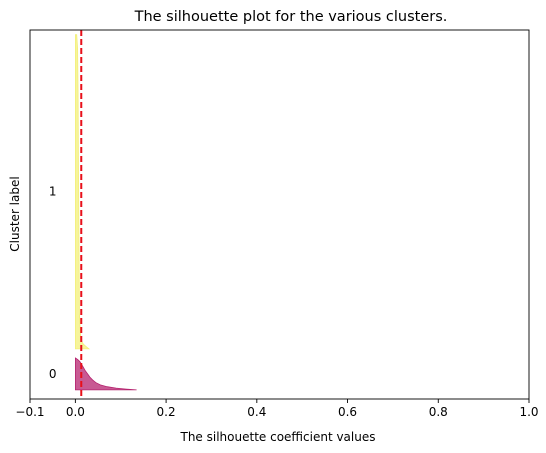 Image resolution: width=546 pixels, height=453 pixels. What do you see at coordinates (83, 192) in the screenshot?
I see `cluster-1-silhouette` at bounding box center [83, 192].